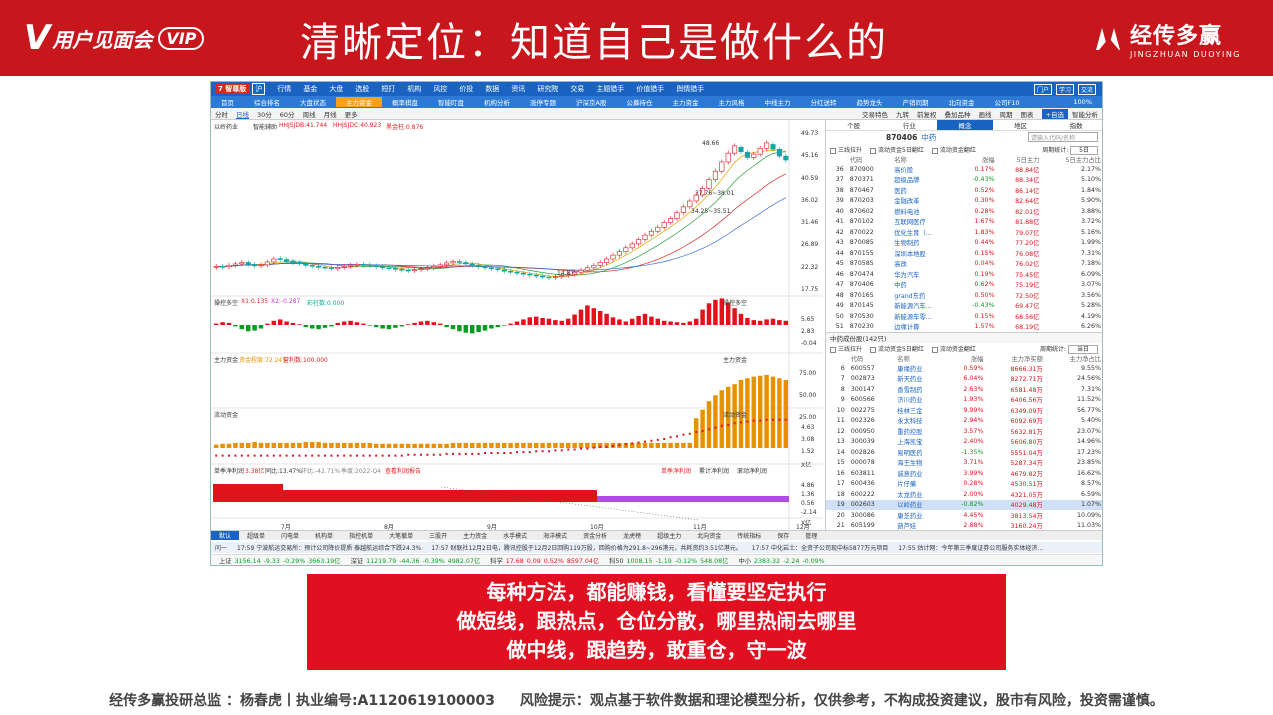 The height and width of the screenshot is (715, 1273). What do you see at coordinates (846, 348) in the screenshot?
I see `sub-option-1: 三线拉升` at bounding box center [846, 348].